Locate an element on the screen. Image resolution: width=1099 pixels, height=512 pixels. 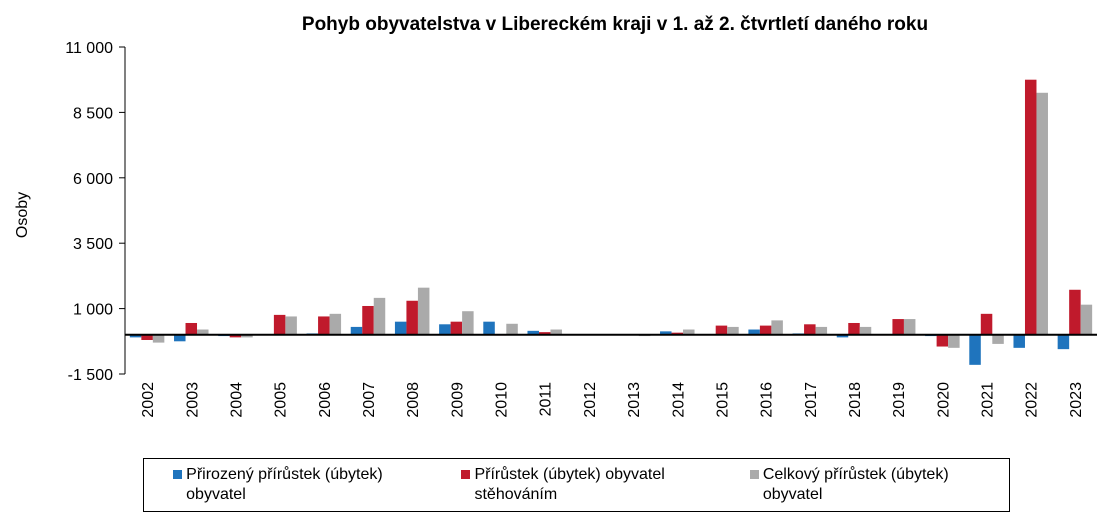
x-tick-label: 2016 is located at coordinates (767, 400).